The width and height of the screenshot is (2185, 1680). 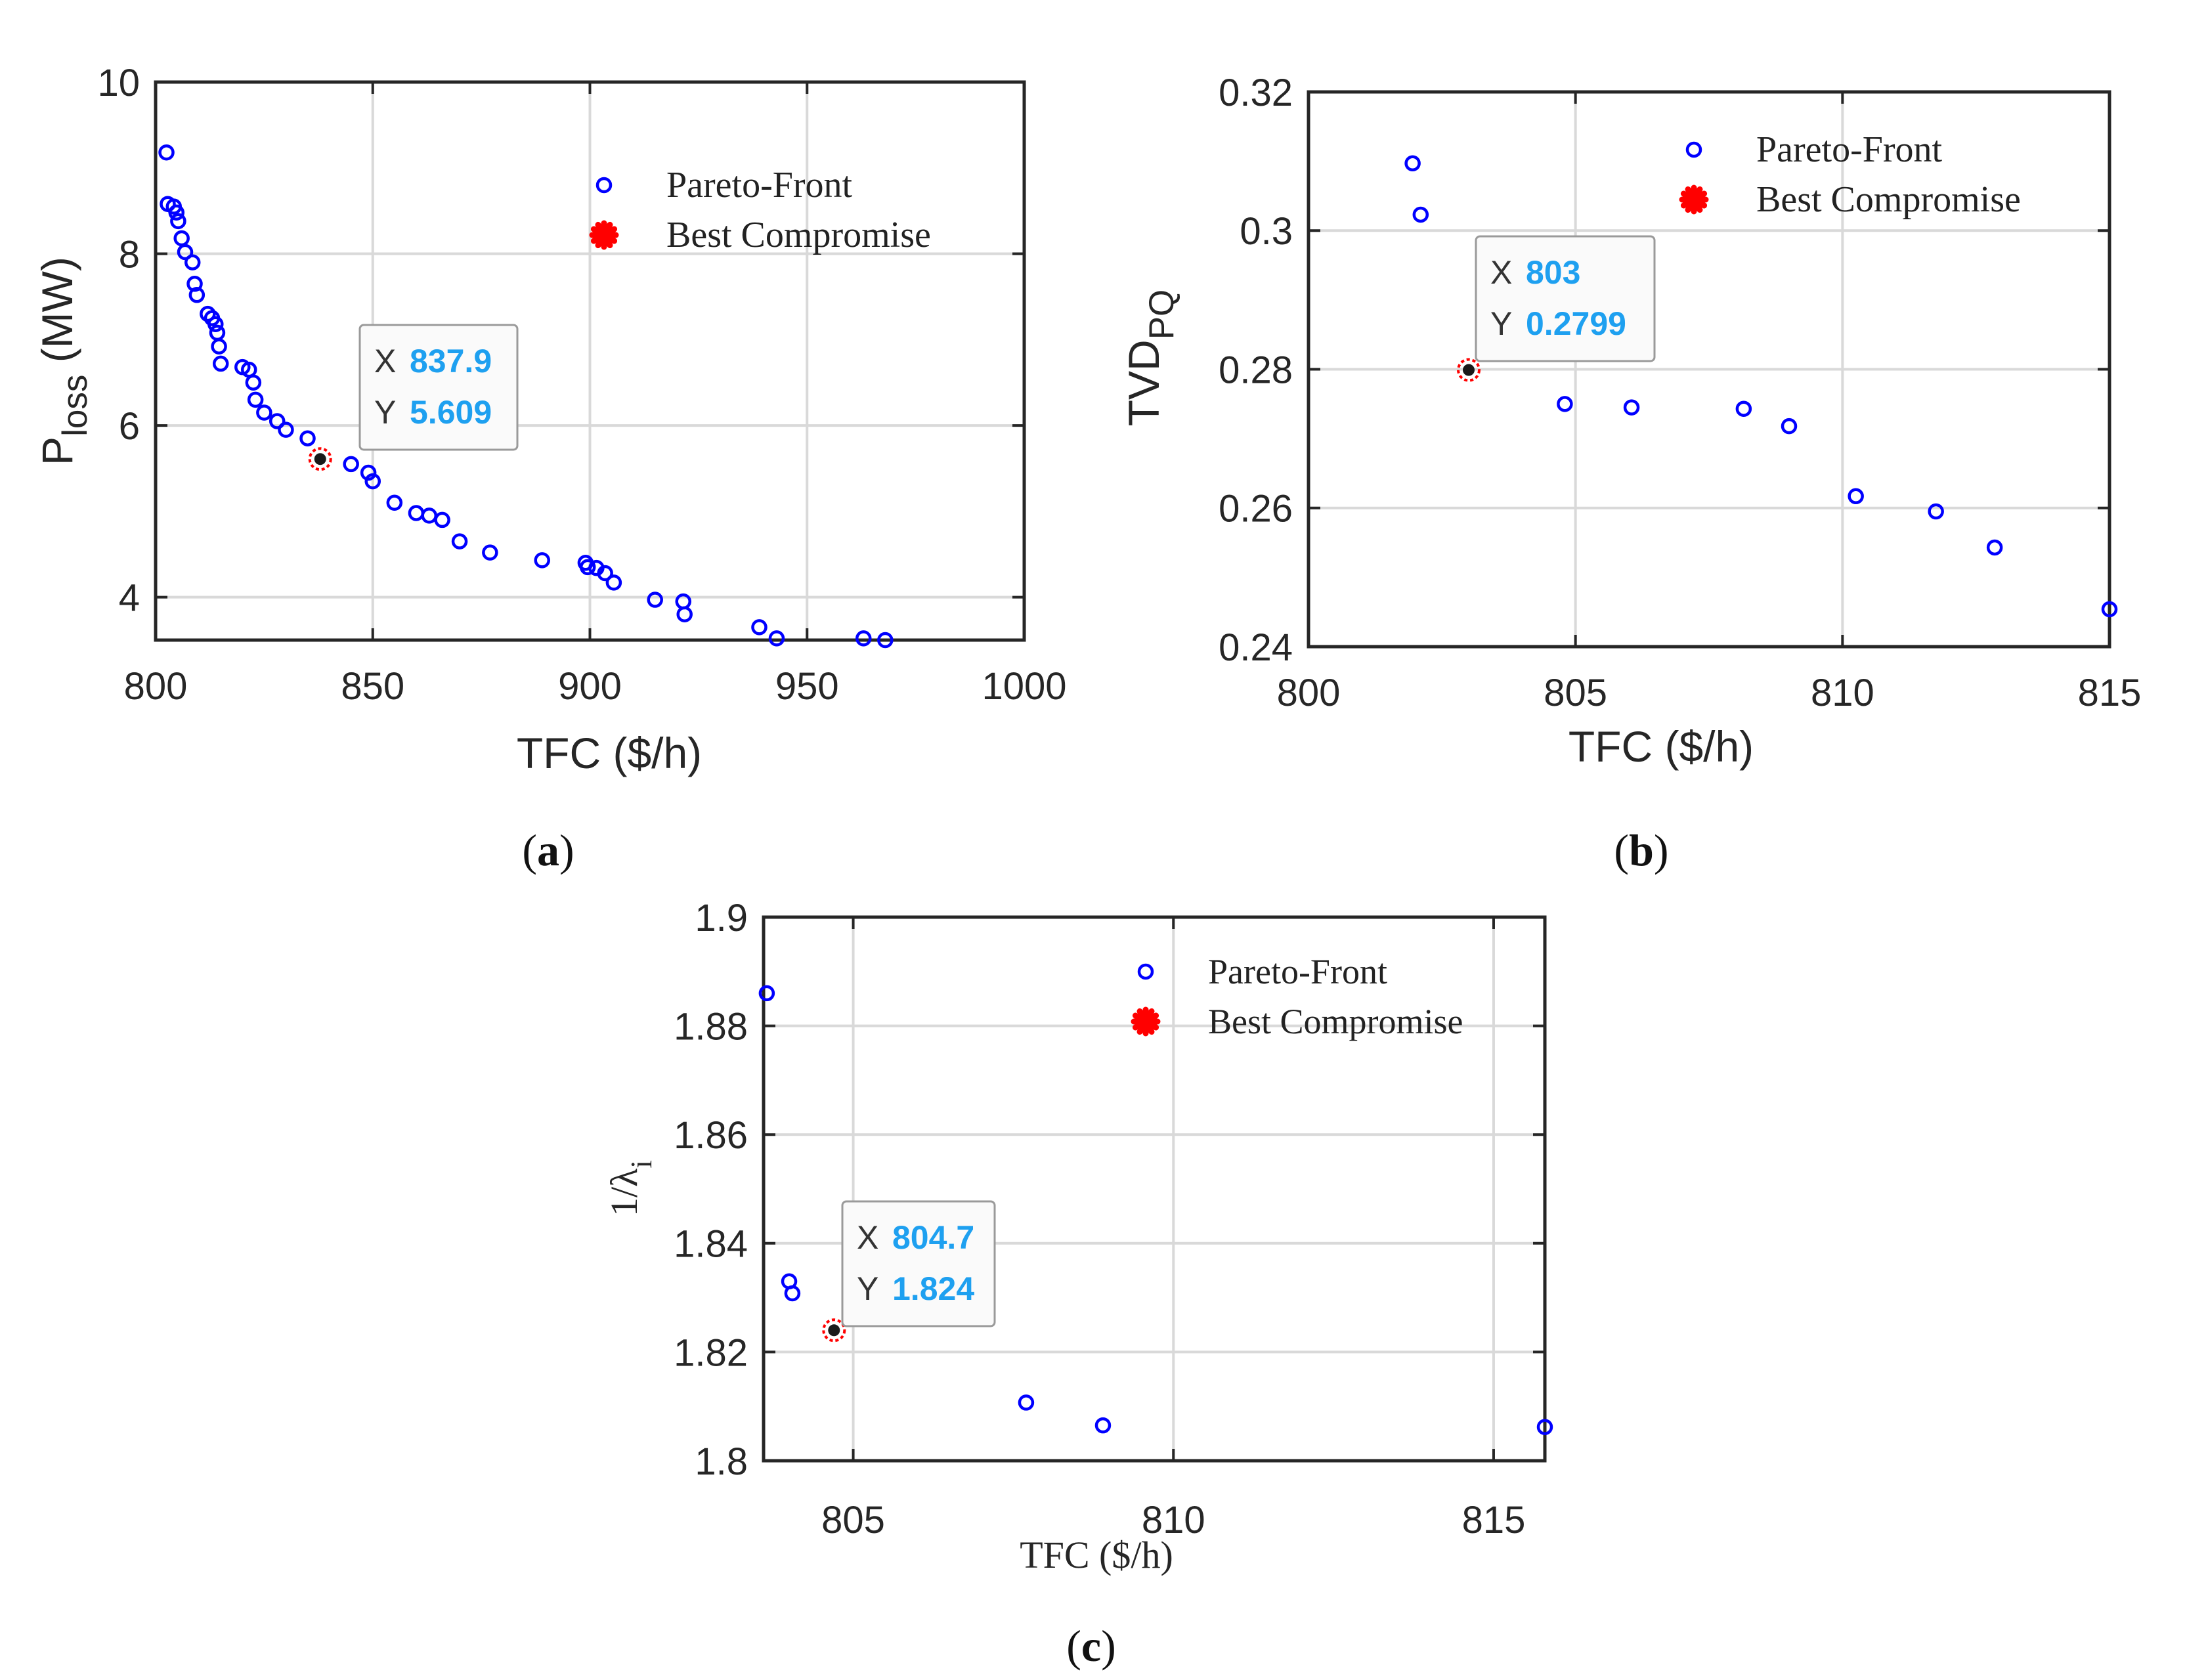 I want to click on y-tick-label: 6, so click(x=129, y=426).